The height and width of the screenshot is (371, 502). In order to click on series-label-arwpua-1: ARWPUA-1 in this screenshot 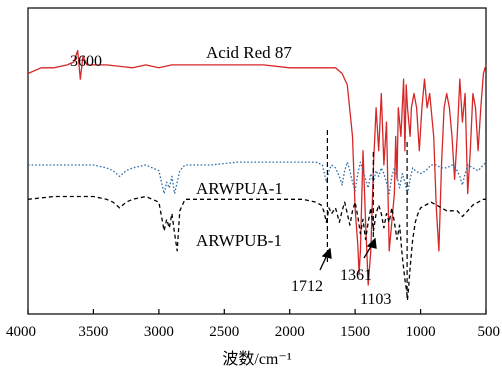, I will do `click(239, 188)`.